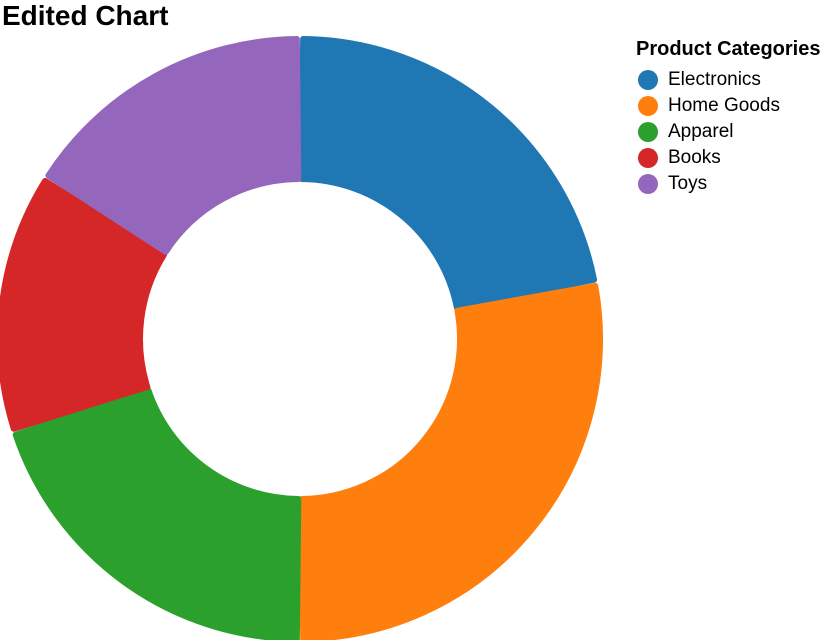 The image size is (840, 640). What do you see at coordinates (157, 513) in the screenshot?
I see `slice-apparel` at bounding box center [157, 513].